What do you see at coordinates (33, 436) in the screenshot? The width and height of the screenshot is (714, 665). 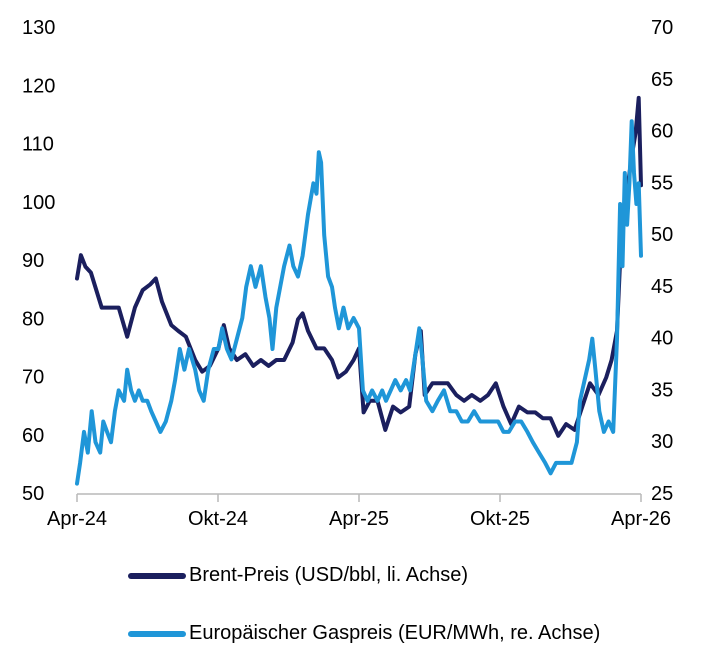 I see `left-axis-tick-label: 60` at bounding box center [33, 436].